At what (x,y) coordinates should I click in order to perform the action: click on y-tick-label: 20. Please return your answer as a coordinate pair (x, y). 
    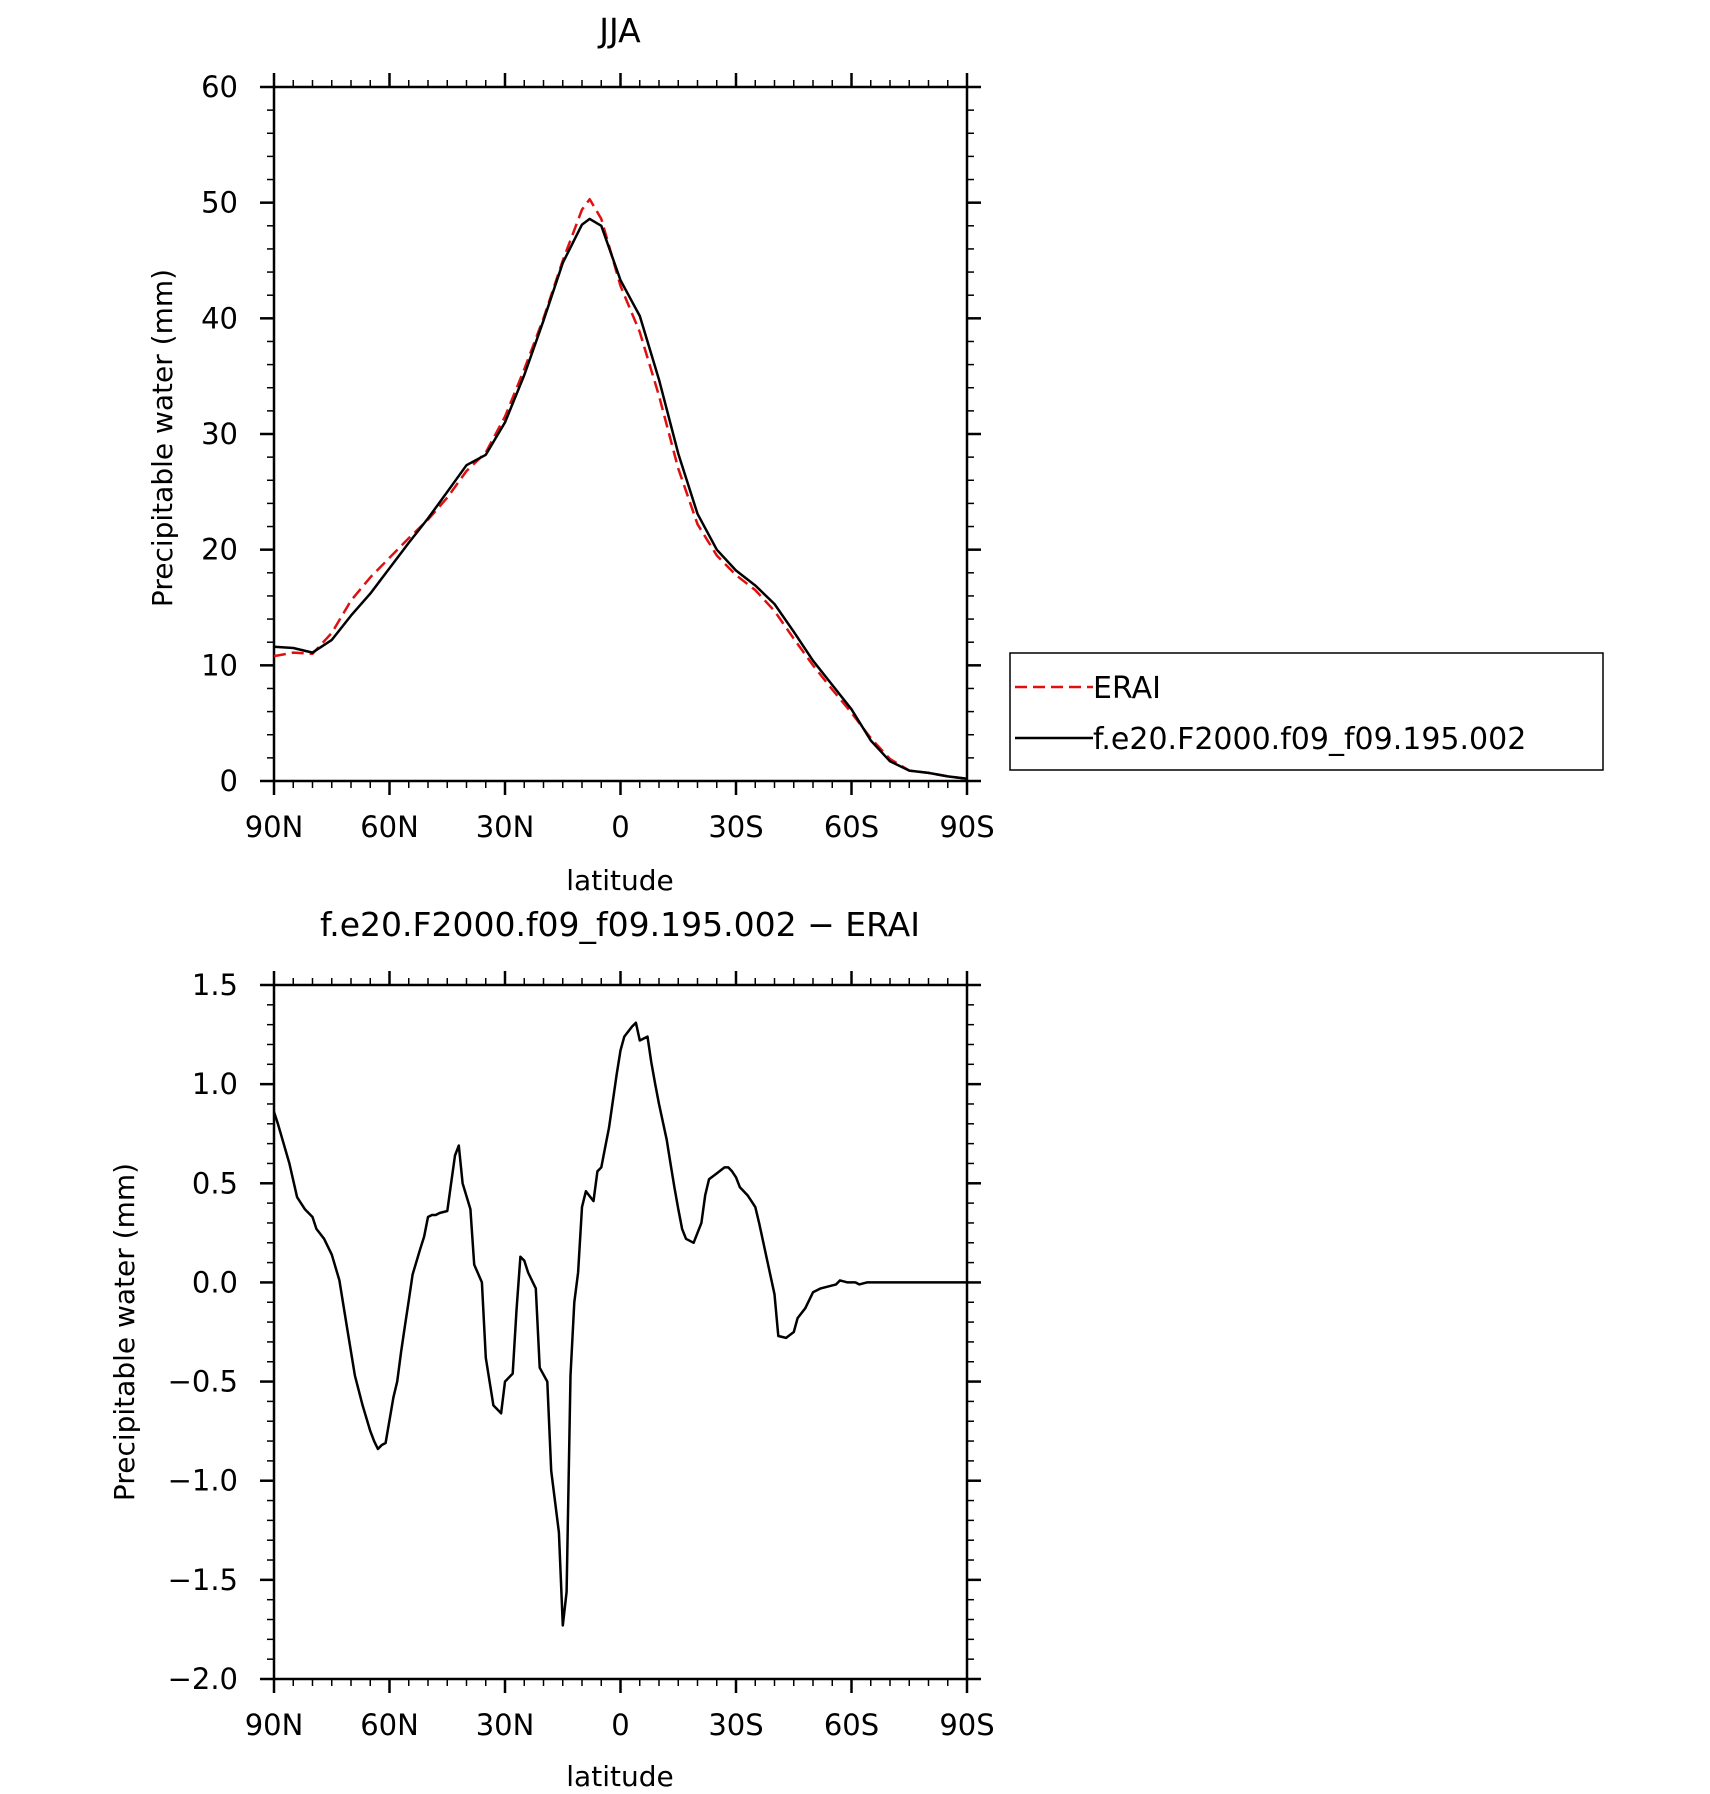
    Looking at the image, I should click on (219, 550).